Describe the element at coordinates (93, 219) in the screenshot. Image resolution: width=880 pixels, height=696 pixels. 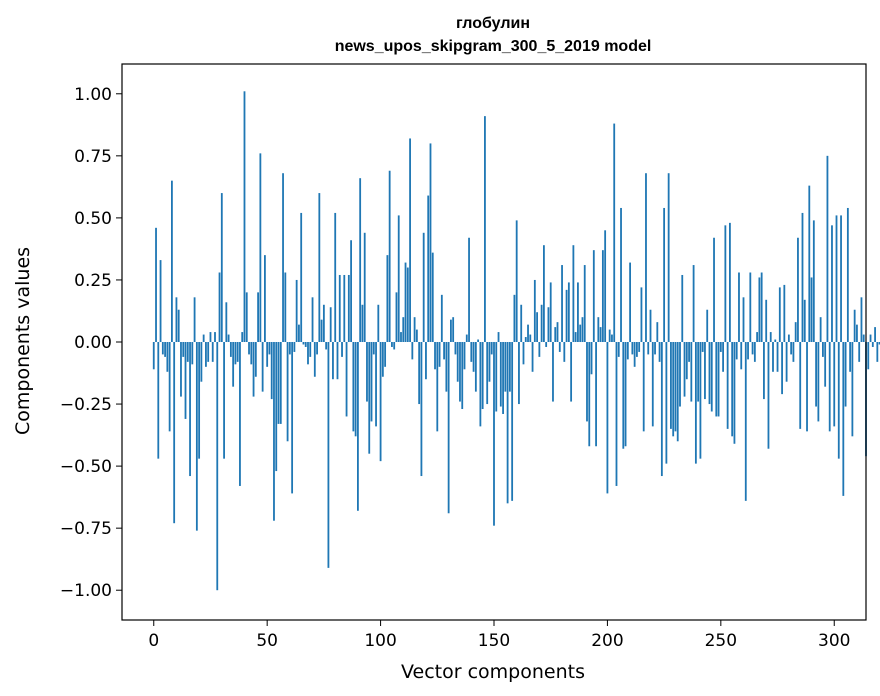
I see `y-tick-label: 0.50` at that location.